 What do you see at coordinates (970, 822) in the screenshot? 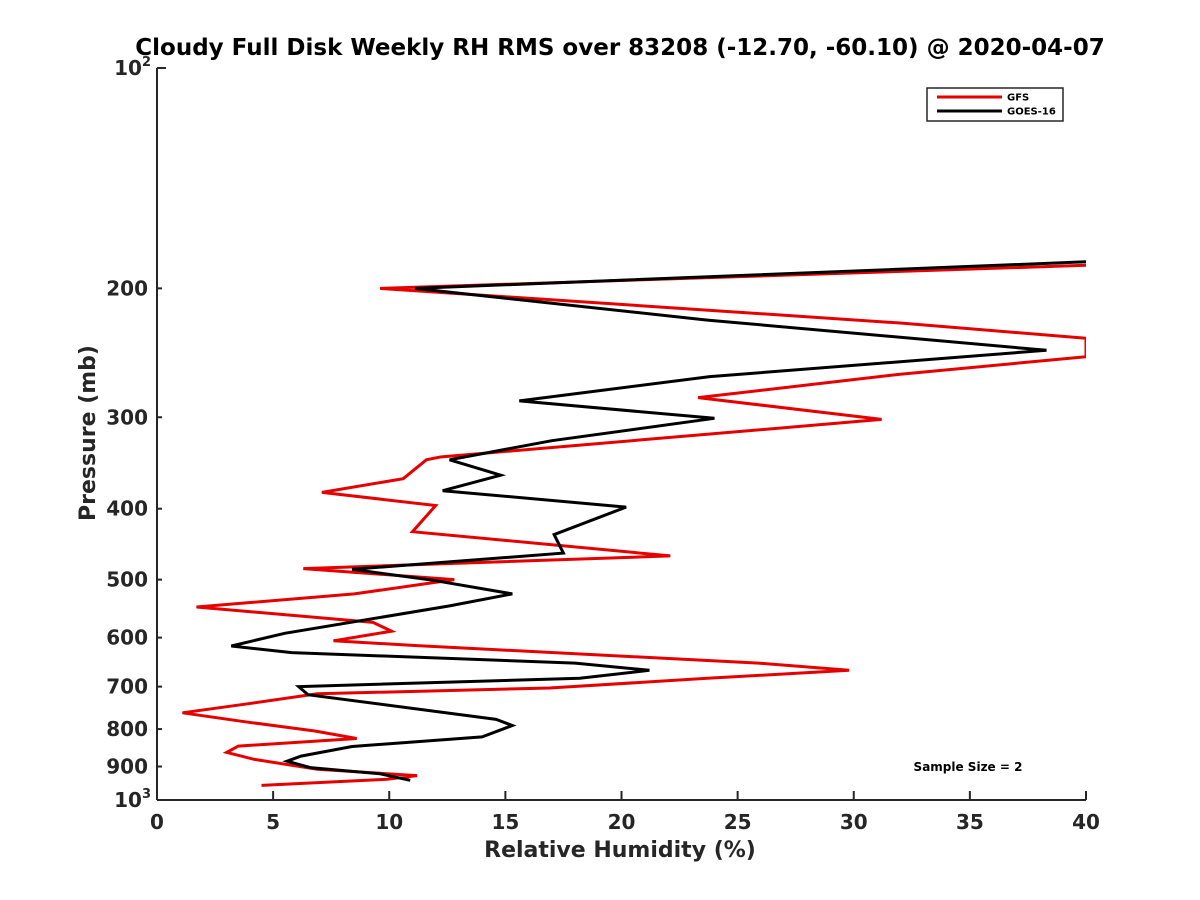
I see `x-tick-label: 35` at bounding box center [970, 822].